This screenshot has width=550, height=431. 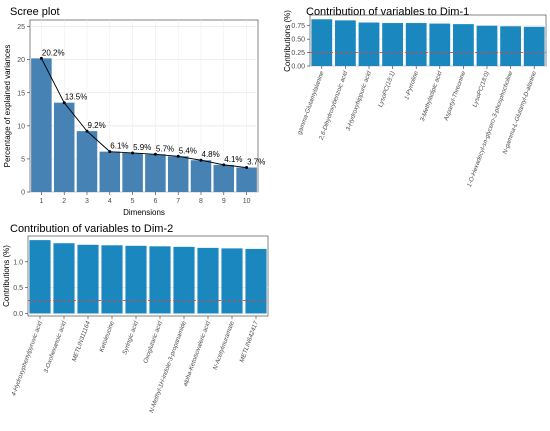 I want to click on scree-data-label: 20.2%, so click(x=53, y=52).